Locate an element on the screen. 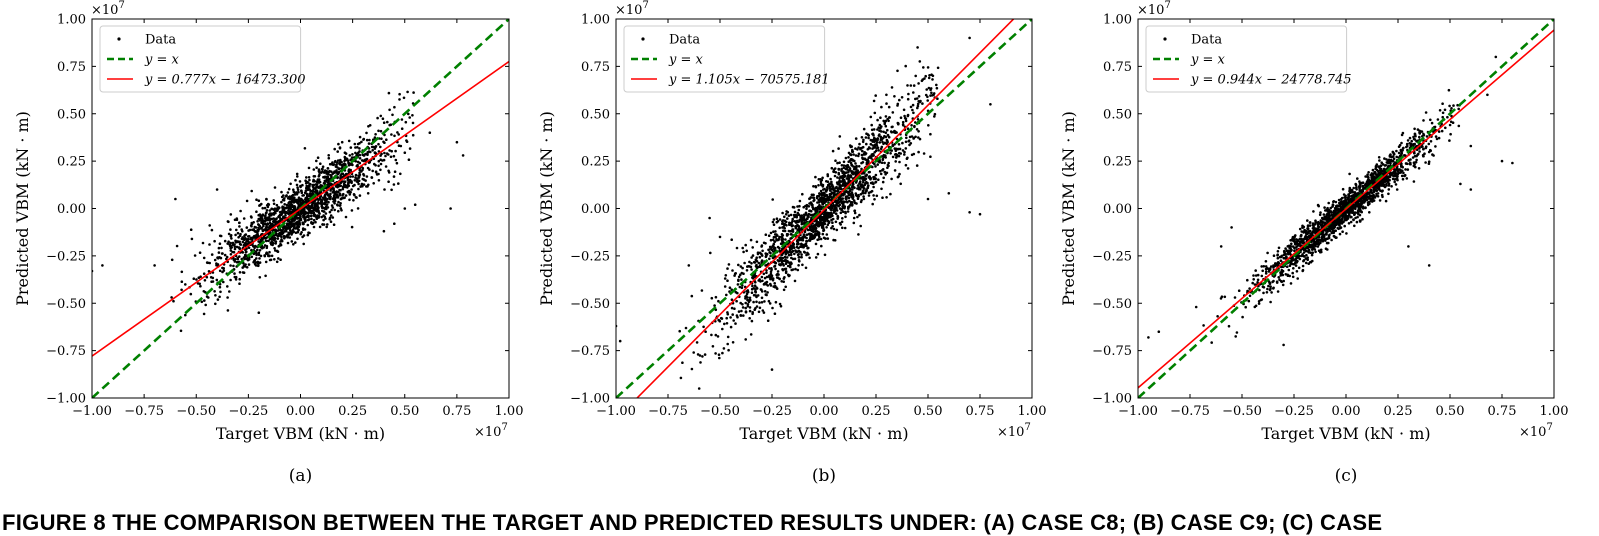  legend-label: y = x is located at coordinates (686, 60).